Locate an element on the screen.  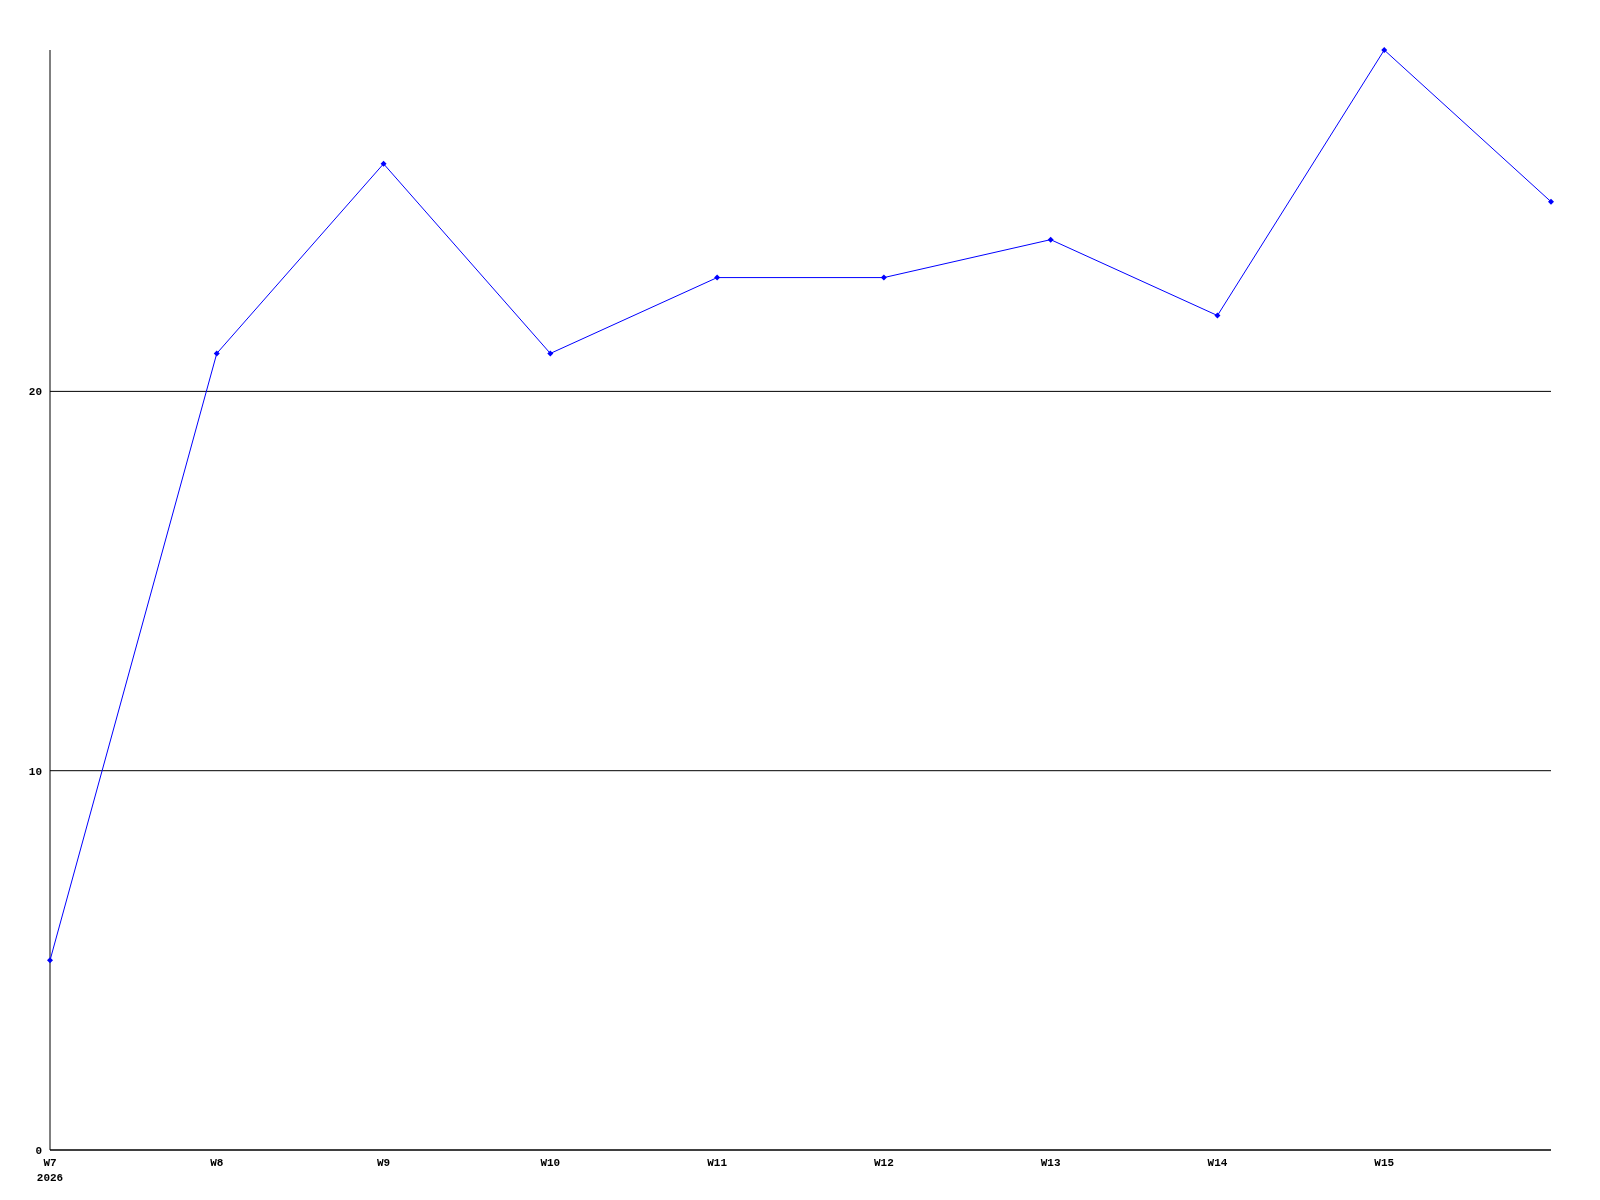
y-tick-label: 0 is located at coordinates (38, 1151).